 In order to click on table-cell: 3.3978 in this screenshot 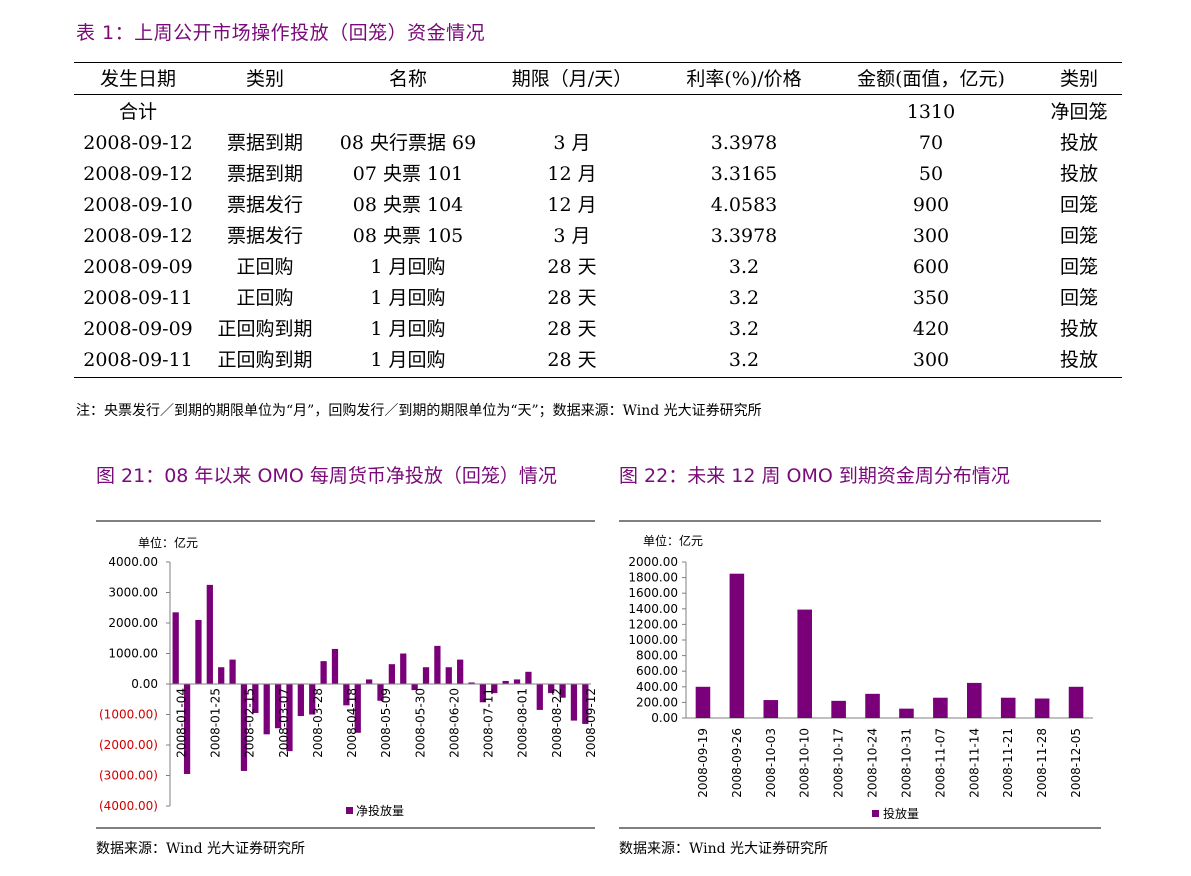, I will do `click(744, 143)`.